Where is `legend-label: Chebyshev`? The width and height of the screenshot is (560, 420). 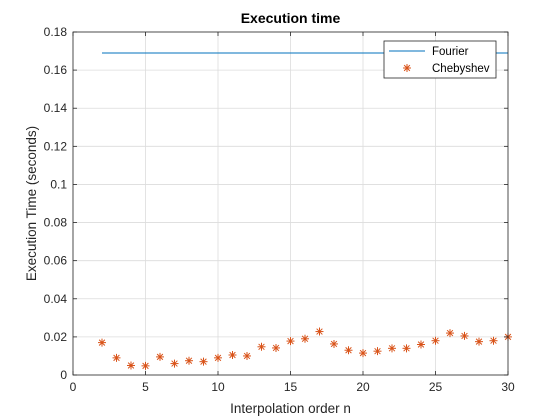 legend-label: Chebyshev is located at coordinates (461, 69).